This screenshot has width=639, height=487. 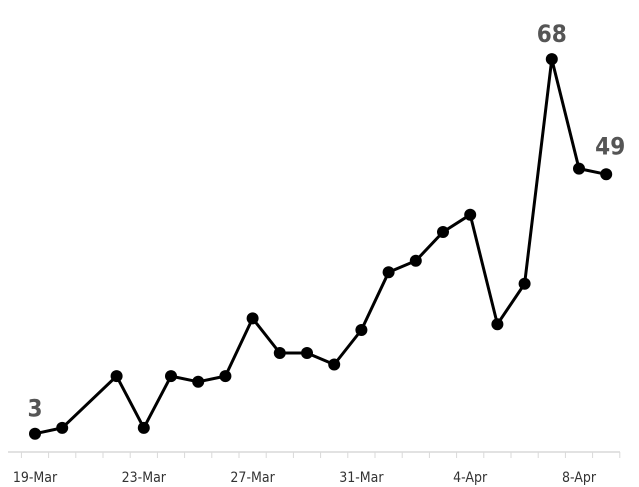 What do you see at coordinates (252, 478) in the screenshot?
I see `x-tick-label: 27-Mar` at bounding box center [252, 478].